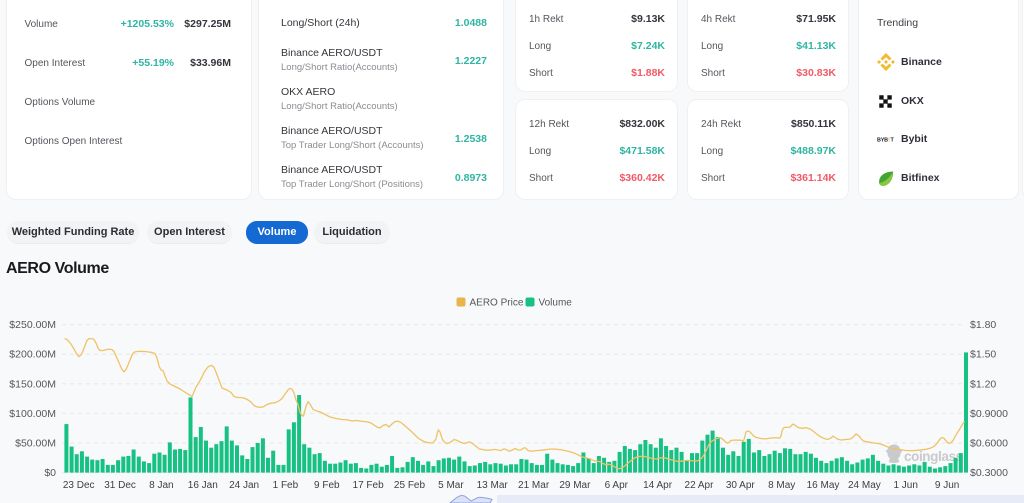  What do you see at coordinates (983, 384) in the screenshot?
I see `svg-text: $1.20` at bounding box center [983, 384].